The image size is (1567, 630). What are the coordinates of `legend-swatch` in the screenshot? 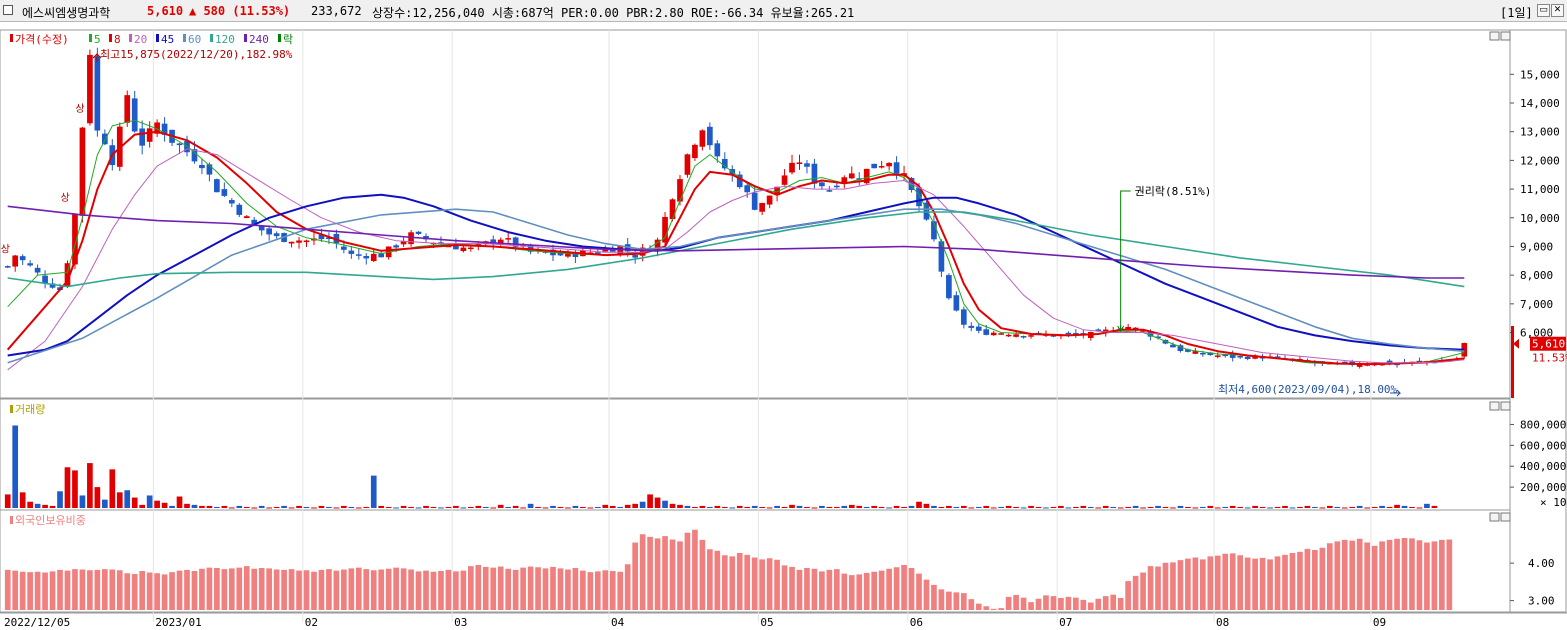 It's located at (279, 38).